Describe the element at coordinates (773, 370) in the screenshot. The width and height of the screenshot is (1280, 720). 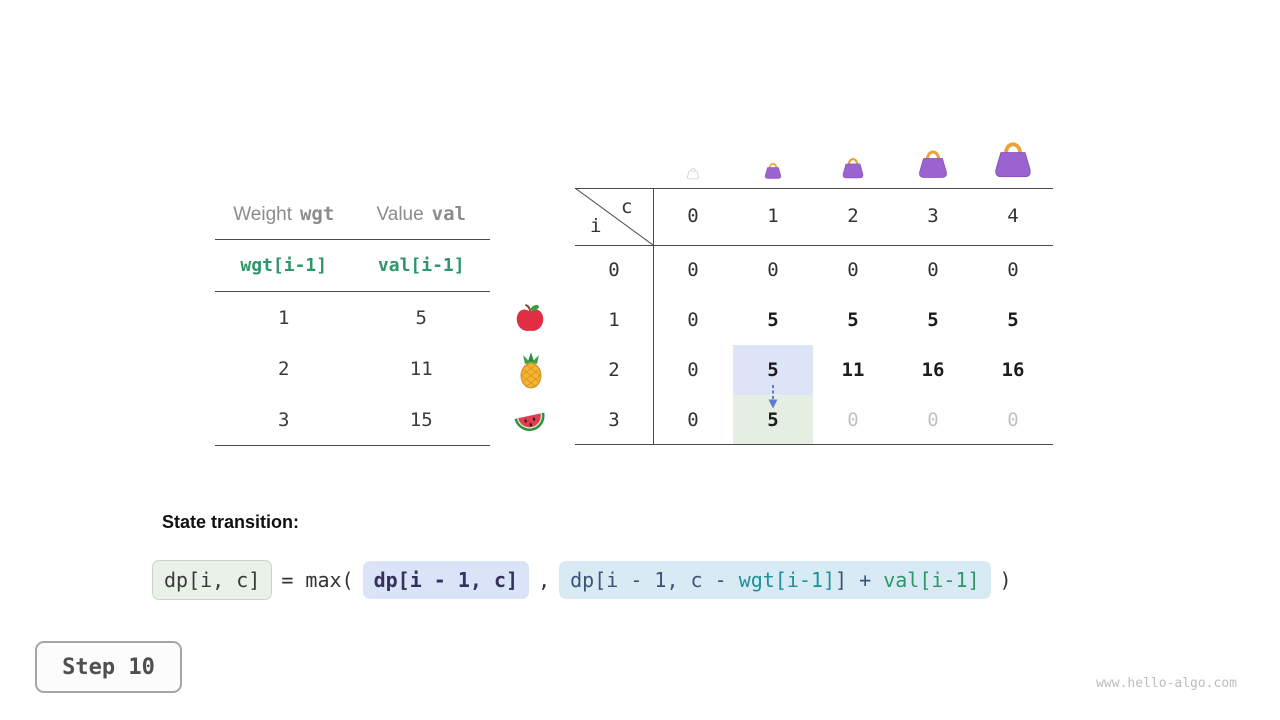
I see `dp-cell-source: 5` at that location.